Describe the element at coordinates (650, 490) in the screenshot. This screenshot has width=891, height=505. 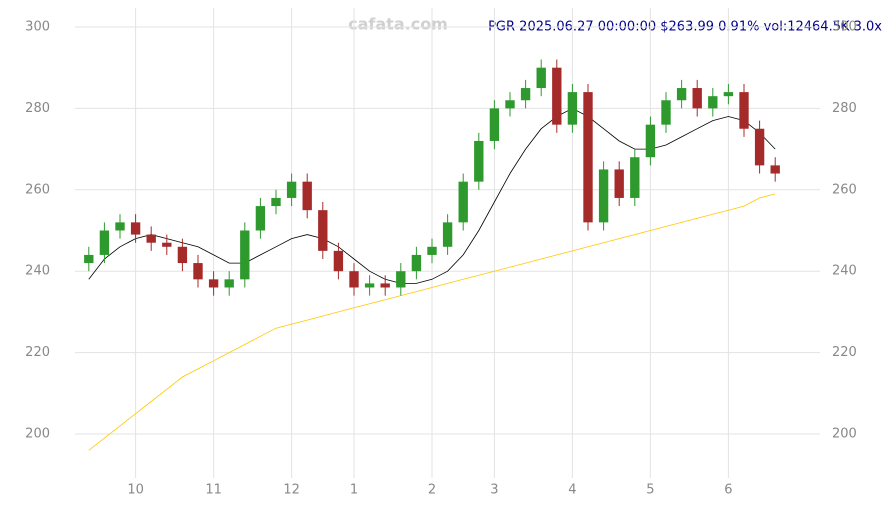
I see `x-tick-label: 5` at that location.